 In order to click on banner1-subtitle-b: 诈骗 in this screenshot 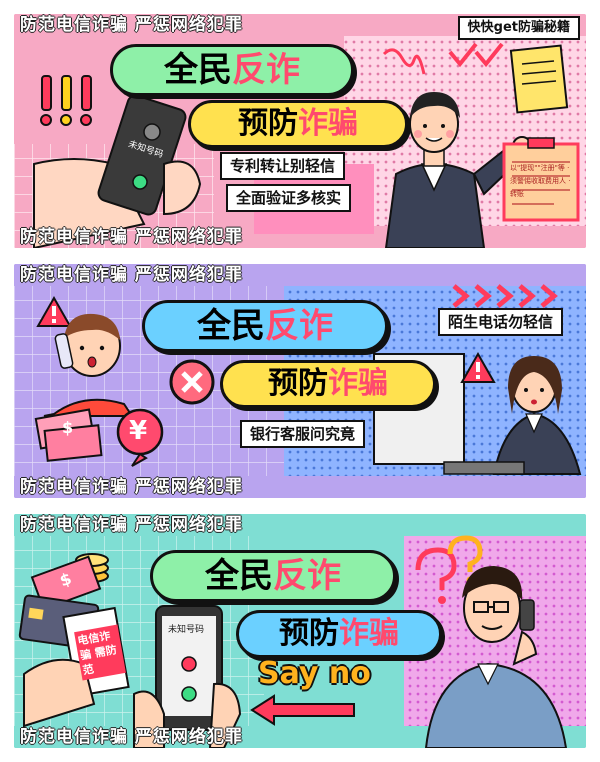, I will do `click(328, 123)`.